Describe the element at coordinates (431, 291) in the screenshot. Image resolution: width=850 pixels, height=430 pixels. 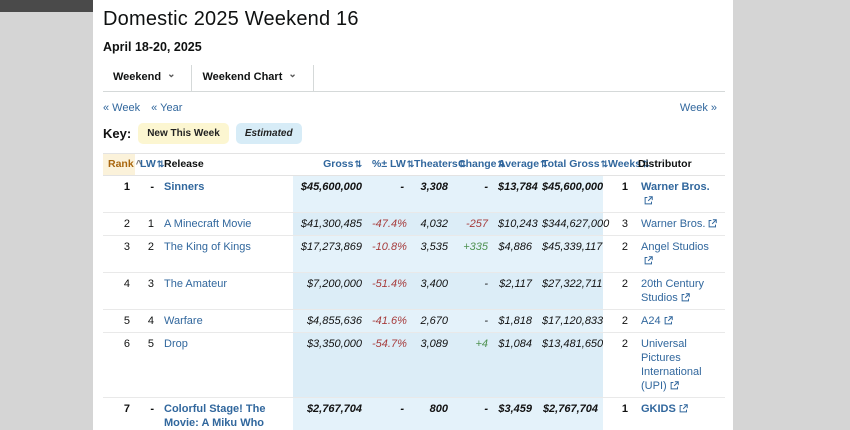
I see `theaters-cell: 3,400` at that location.